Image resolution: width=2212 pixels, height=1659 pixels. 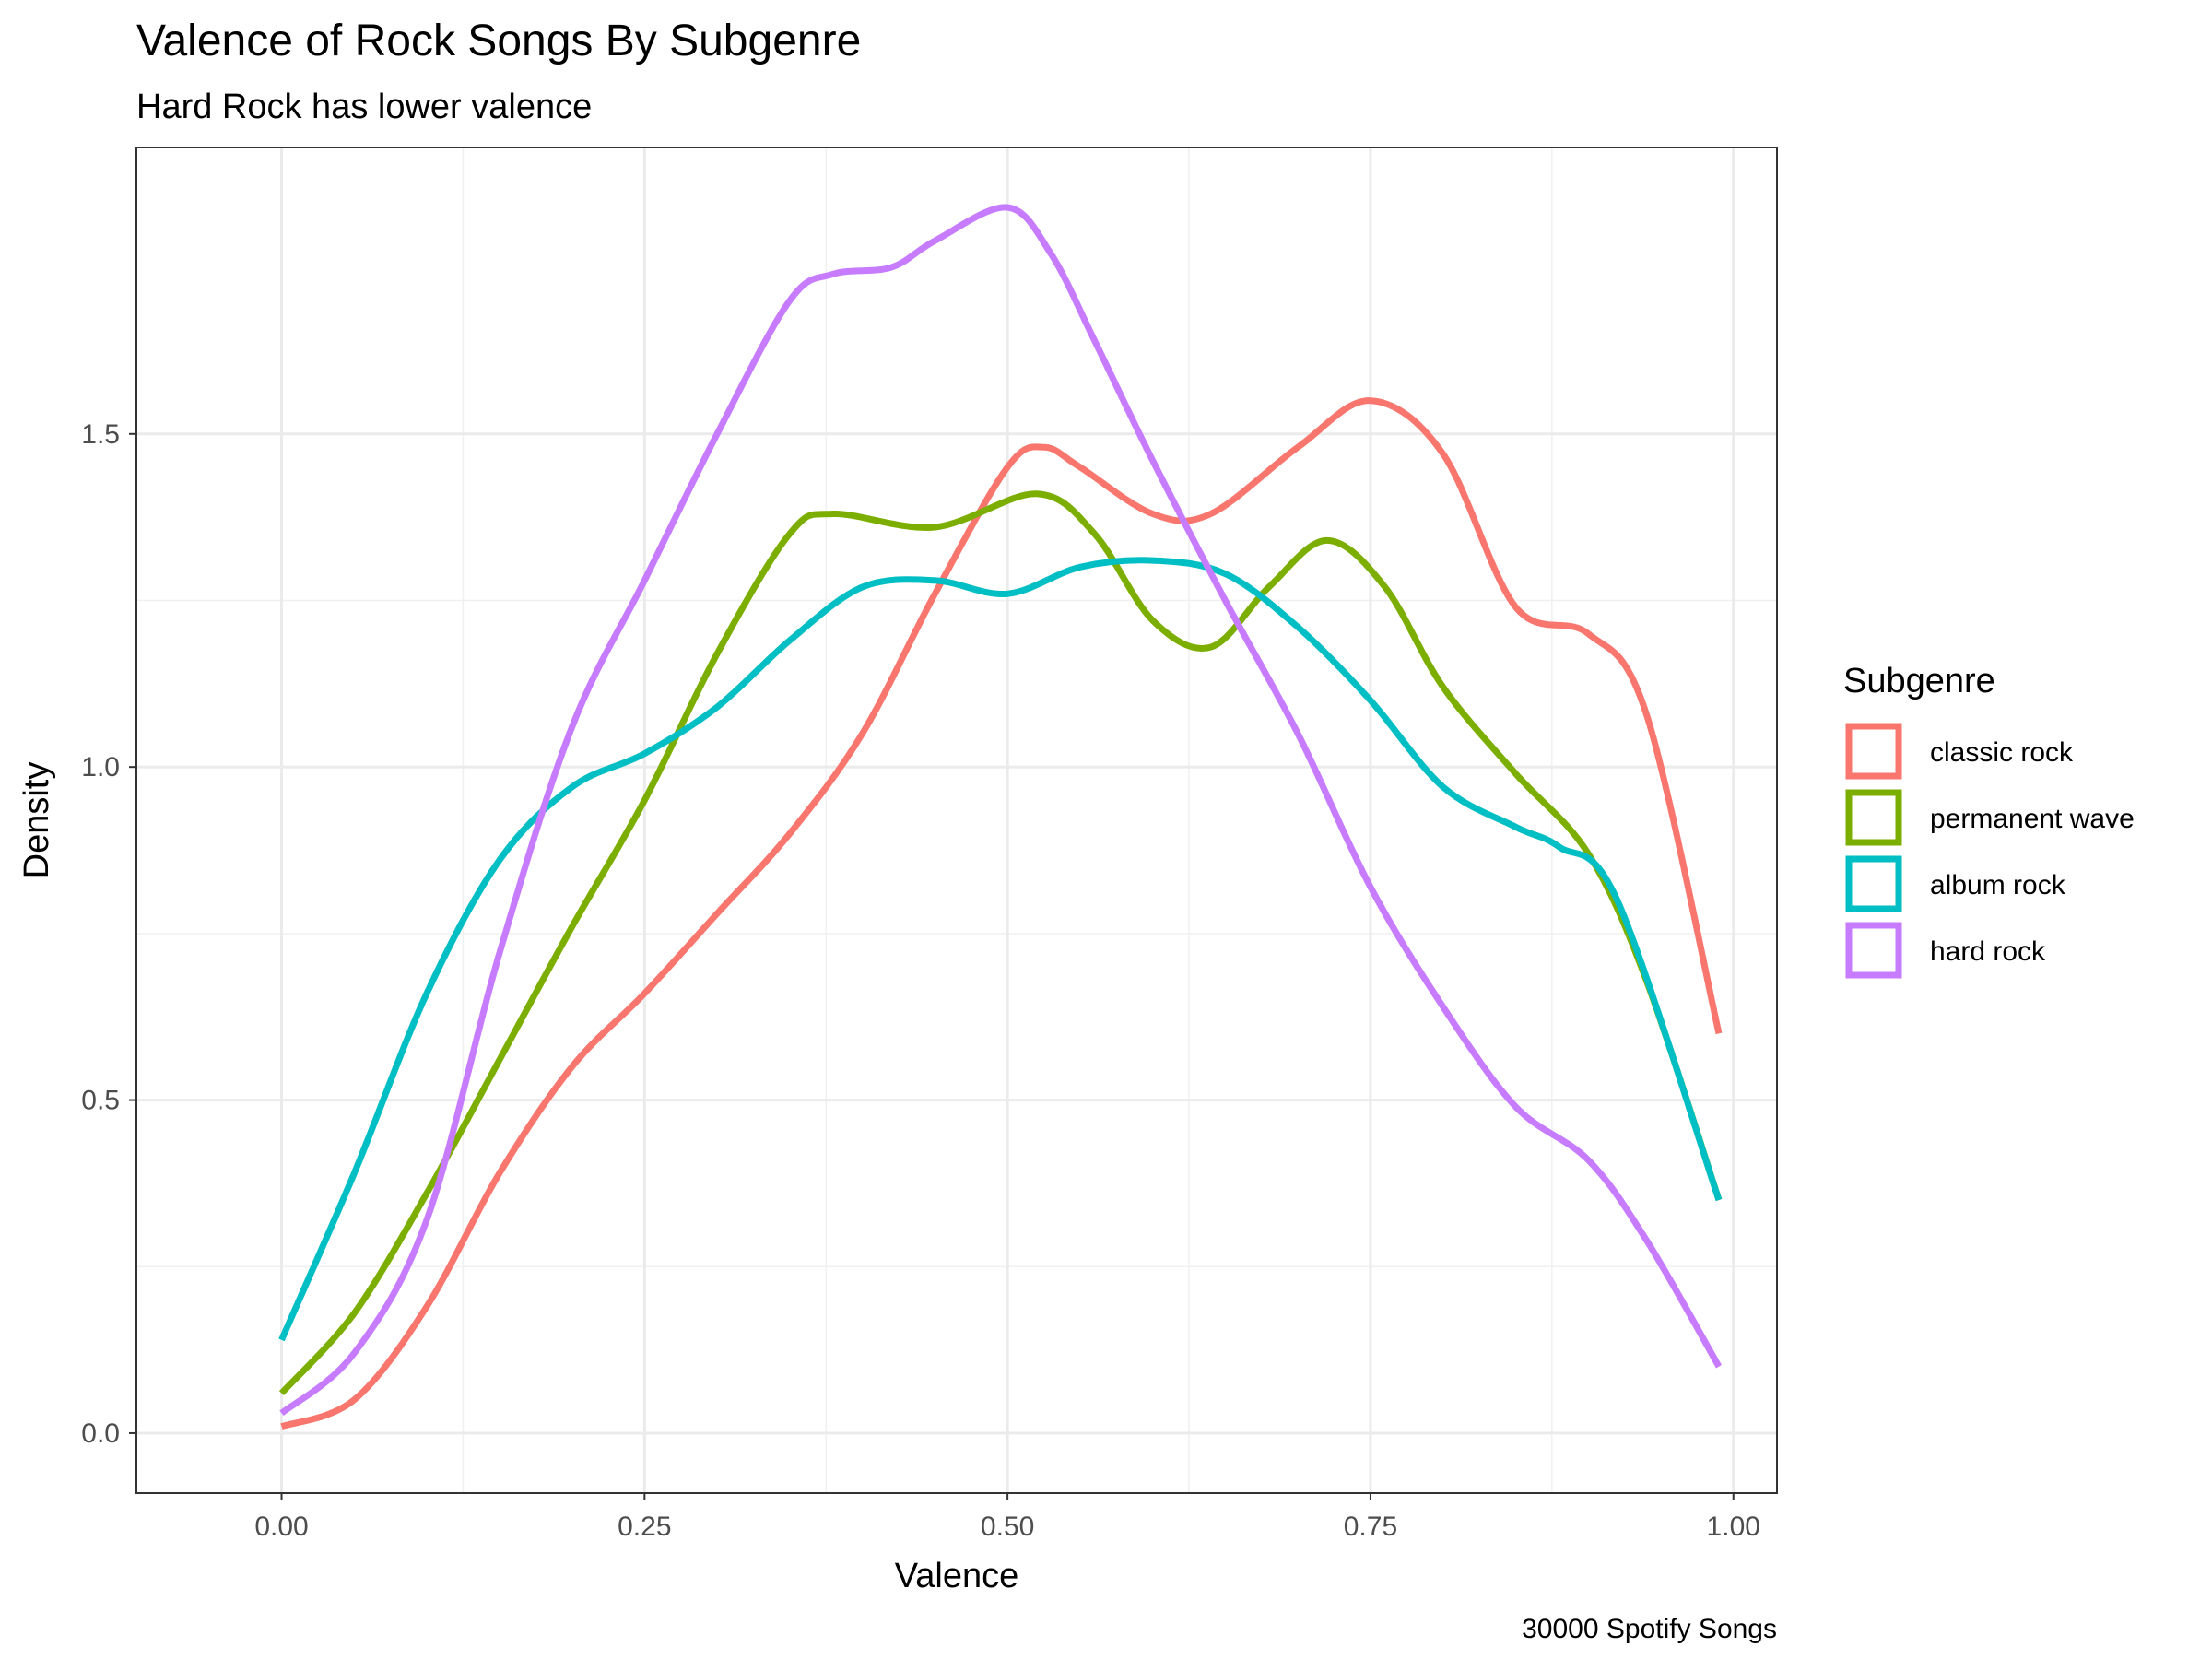 What do you see at coordinates (100, 767) in the screenshot?
I see `y-tick-label: 1.0` at bounding box center [100, 767].